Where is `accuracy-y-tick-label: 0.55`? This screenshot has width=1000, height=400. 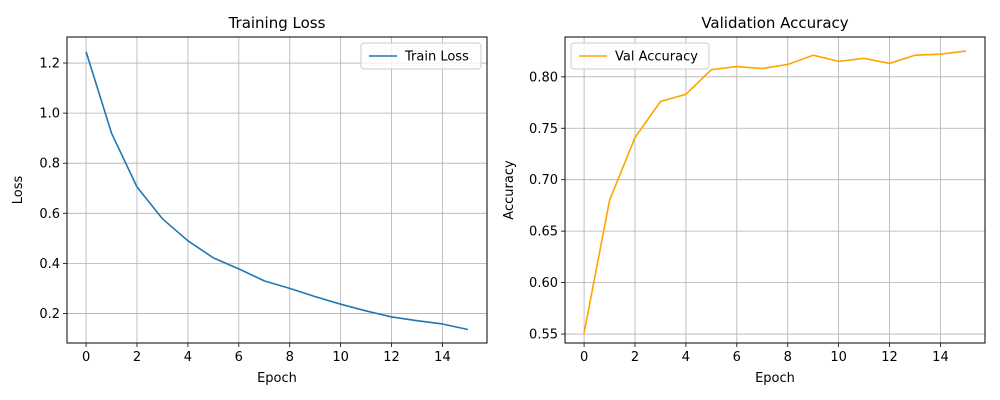 accuracy-y-tick-label: 0.55 is located at coordinates (543, 335).